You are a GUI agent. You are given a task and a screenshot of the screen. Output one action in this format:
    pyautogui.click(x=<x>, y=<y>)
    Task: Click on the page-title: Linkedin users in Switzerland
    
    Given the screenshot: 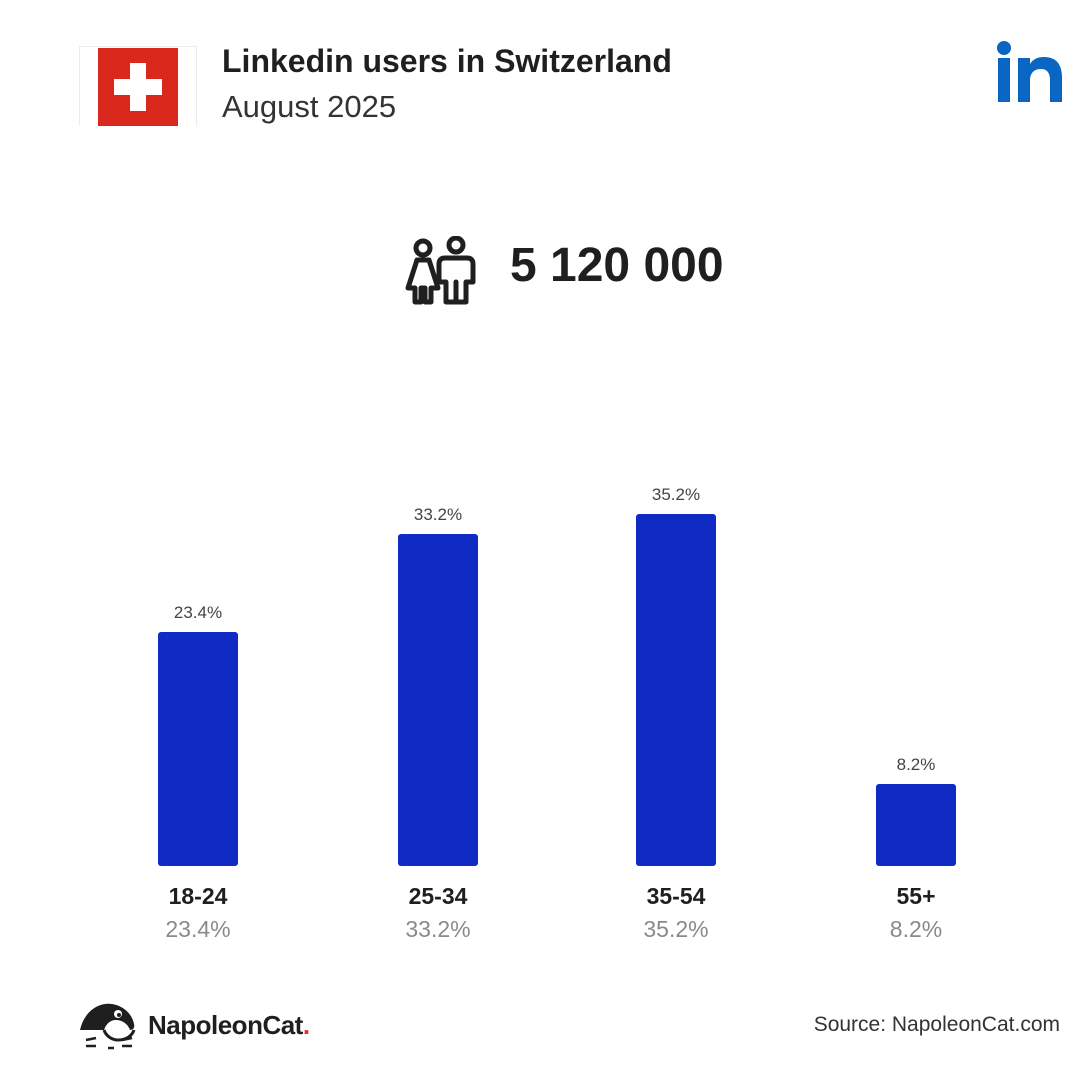 What is the action you would take?
    pyautogui.click(x=447, y=61)
    